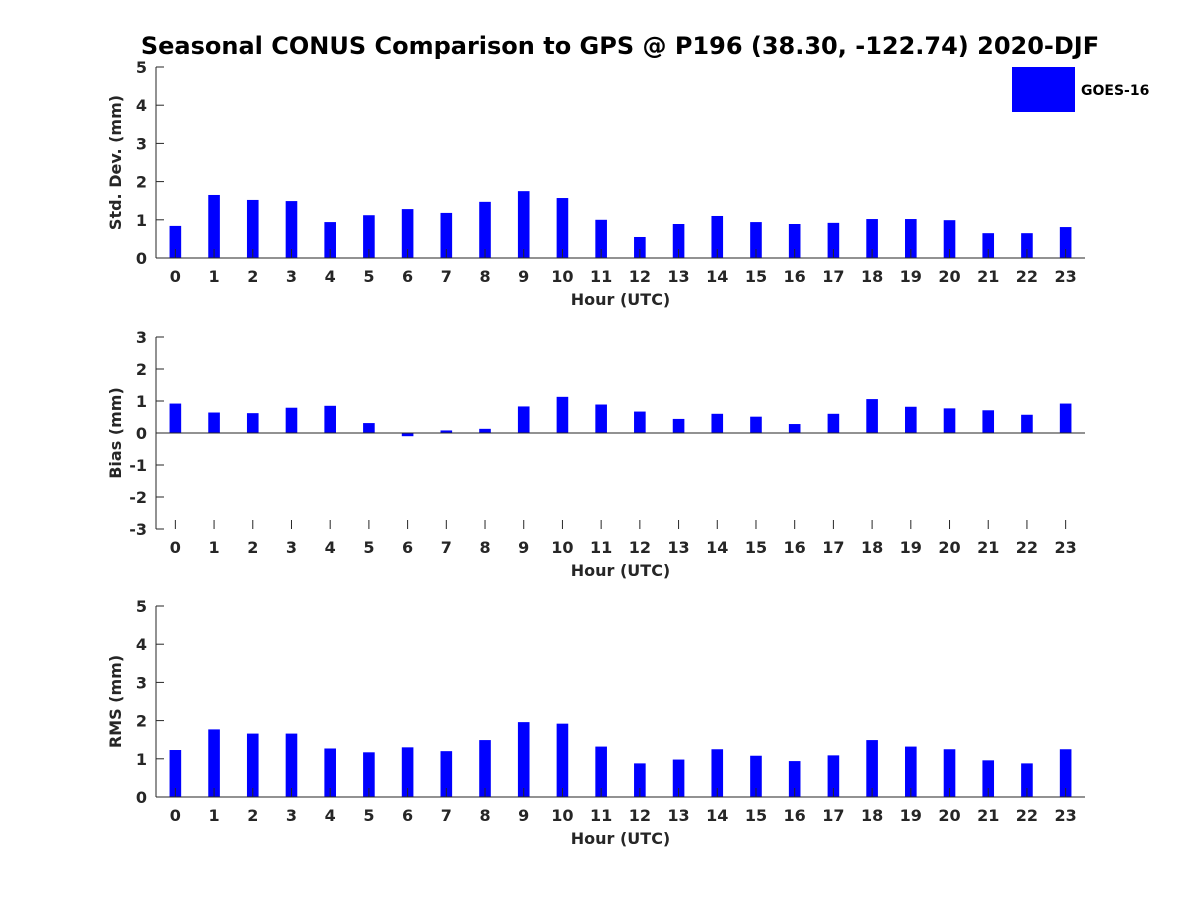  What do you see at coordinates (252, 815) in the screenshot?
I see `x-tick-label: 2` at bounding box center [252, 815].